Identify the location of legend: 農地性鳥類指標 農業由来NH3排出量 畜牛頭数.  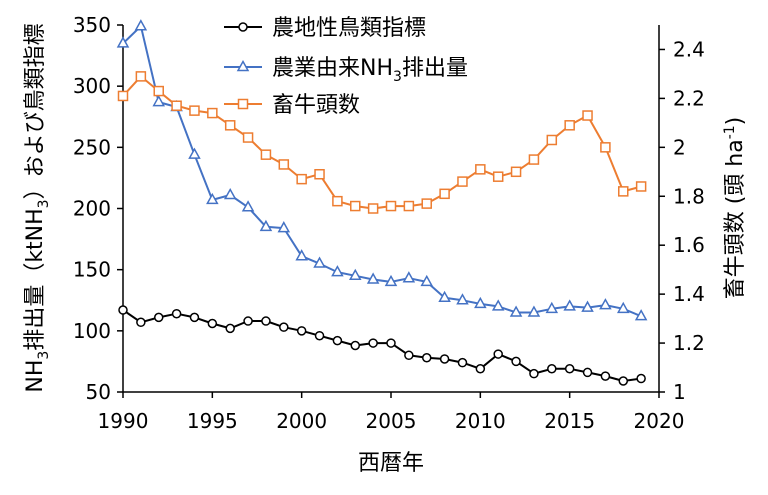
(346, 67).